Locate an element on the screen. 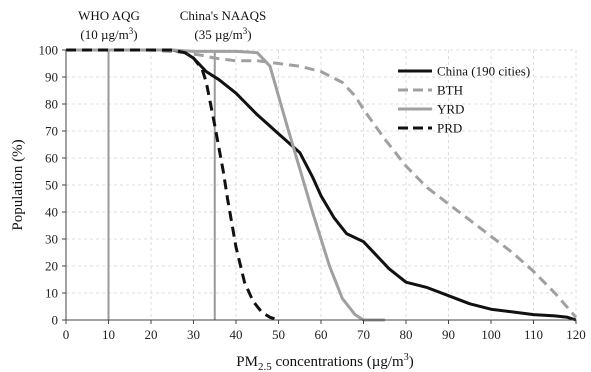 The image size is (591, 372). y-tick-label: 30 is located at coordinates (51, 239).